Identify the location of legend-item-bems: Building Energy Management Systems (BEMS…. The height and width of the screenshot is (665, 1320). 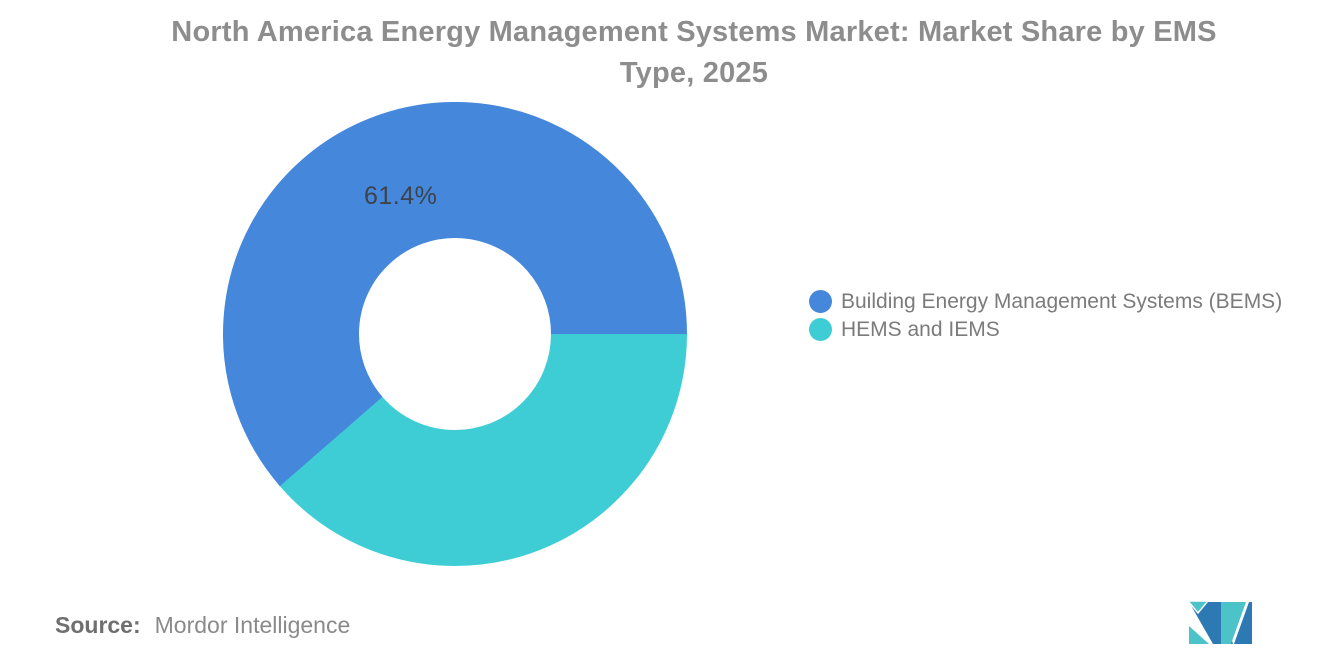
(1045, 301).